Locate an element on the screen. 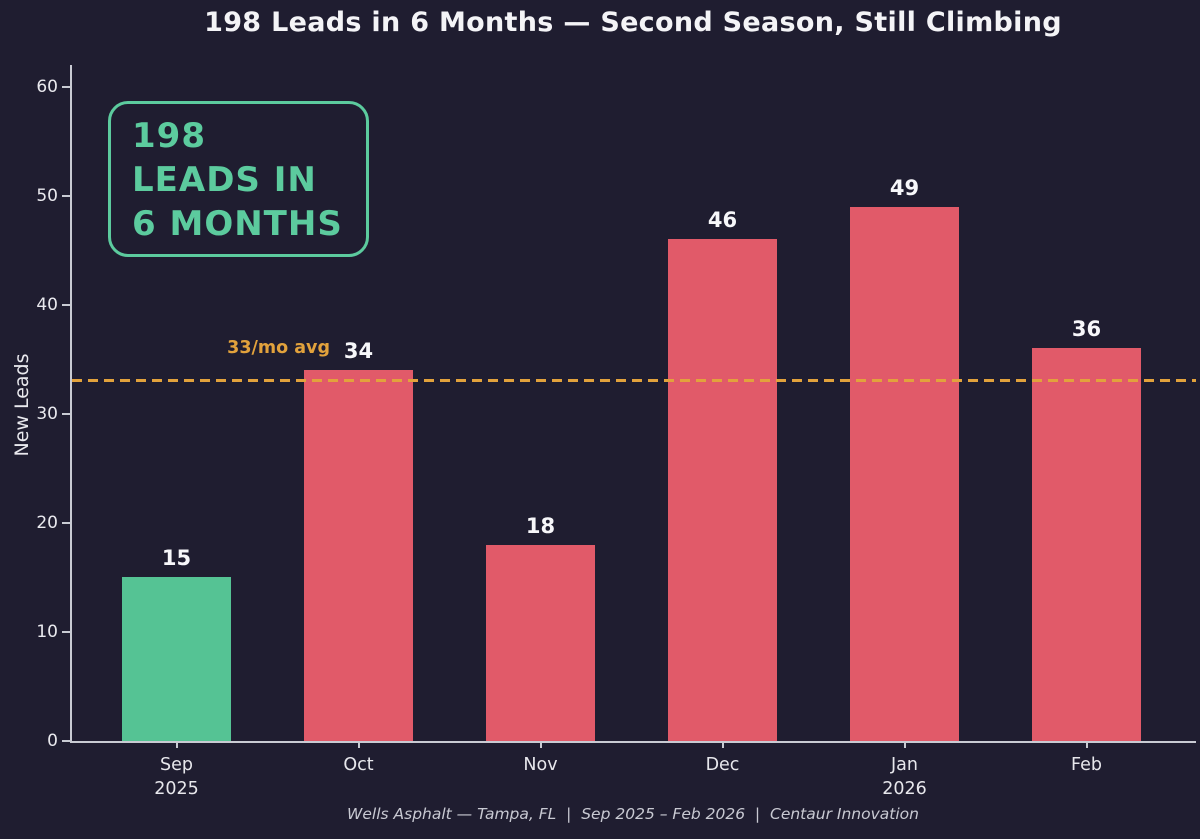 This screenshot has height=839, width=1200. average-line-label: 33/mo avg is located at coordinates (278, 348).